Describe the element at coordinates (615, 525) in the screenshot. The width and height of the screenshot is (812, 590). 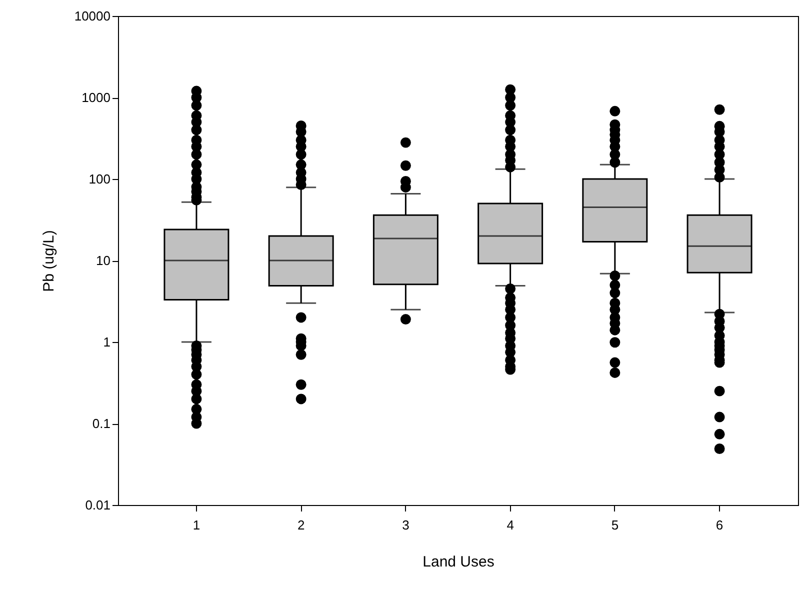
I see `x-tick-label: 5` at that location.